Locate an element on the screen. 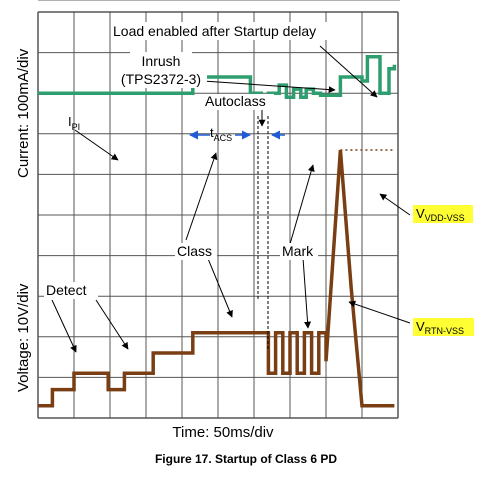  label-ipi: IPI is located at coordinates (74, 123).